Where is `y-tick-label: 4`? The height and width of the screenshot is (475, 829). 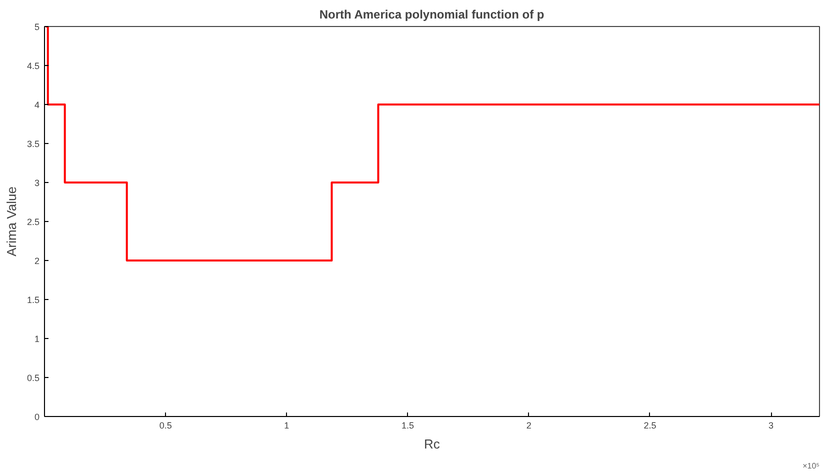 y-tick-label: 4 is located at coordinates (37, 105).